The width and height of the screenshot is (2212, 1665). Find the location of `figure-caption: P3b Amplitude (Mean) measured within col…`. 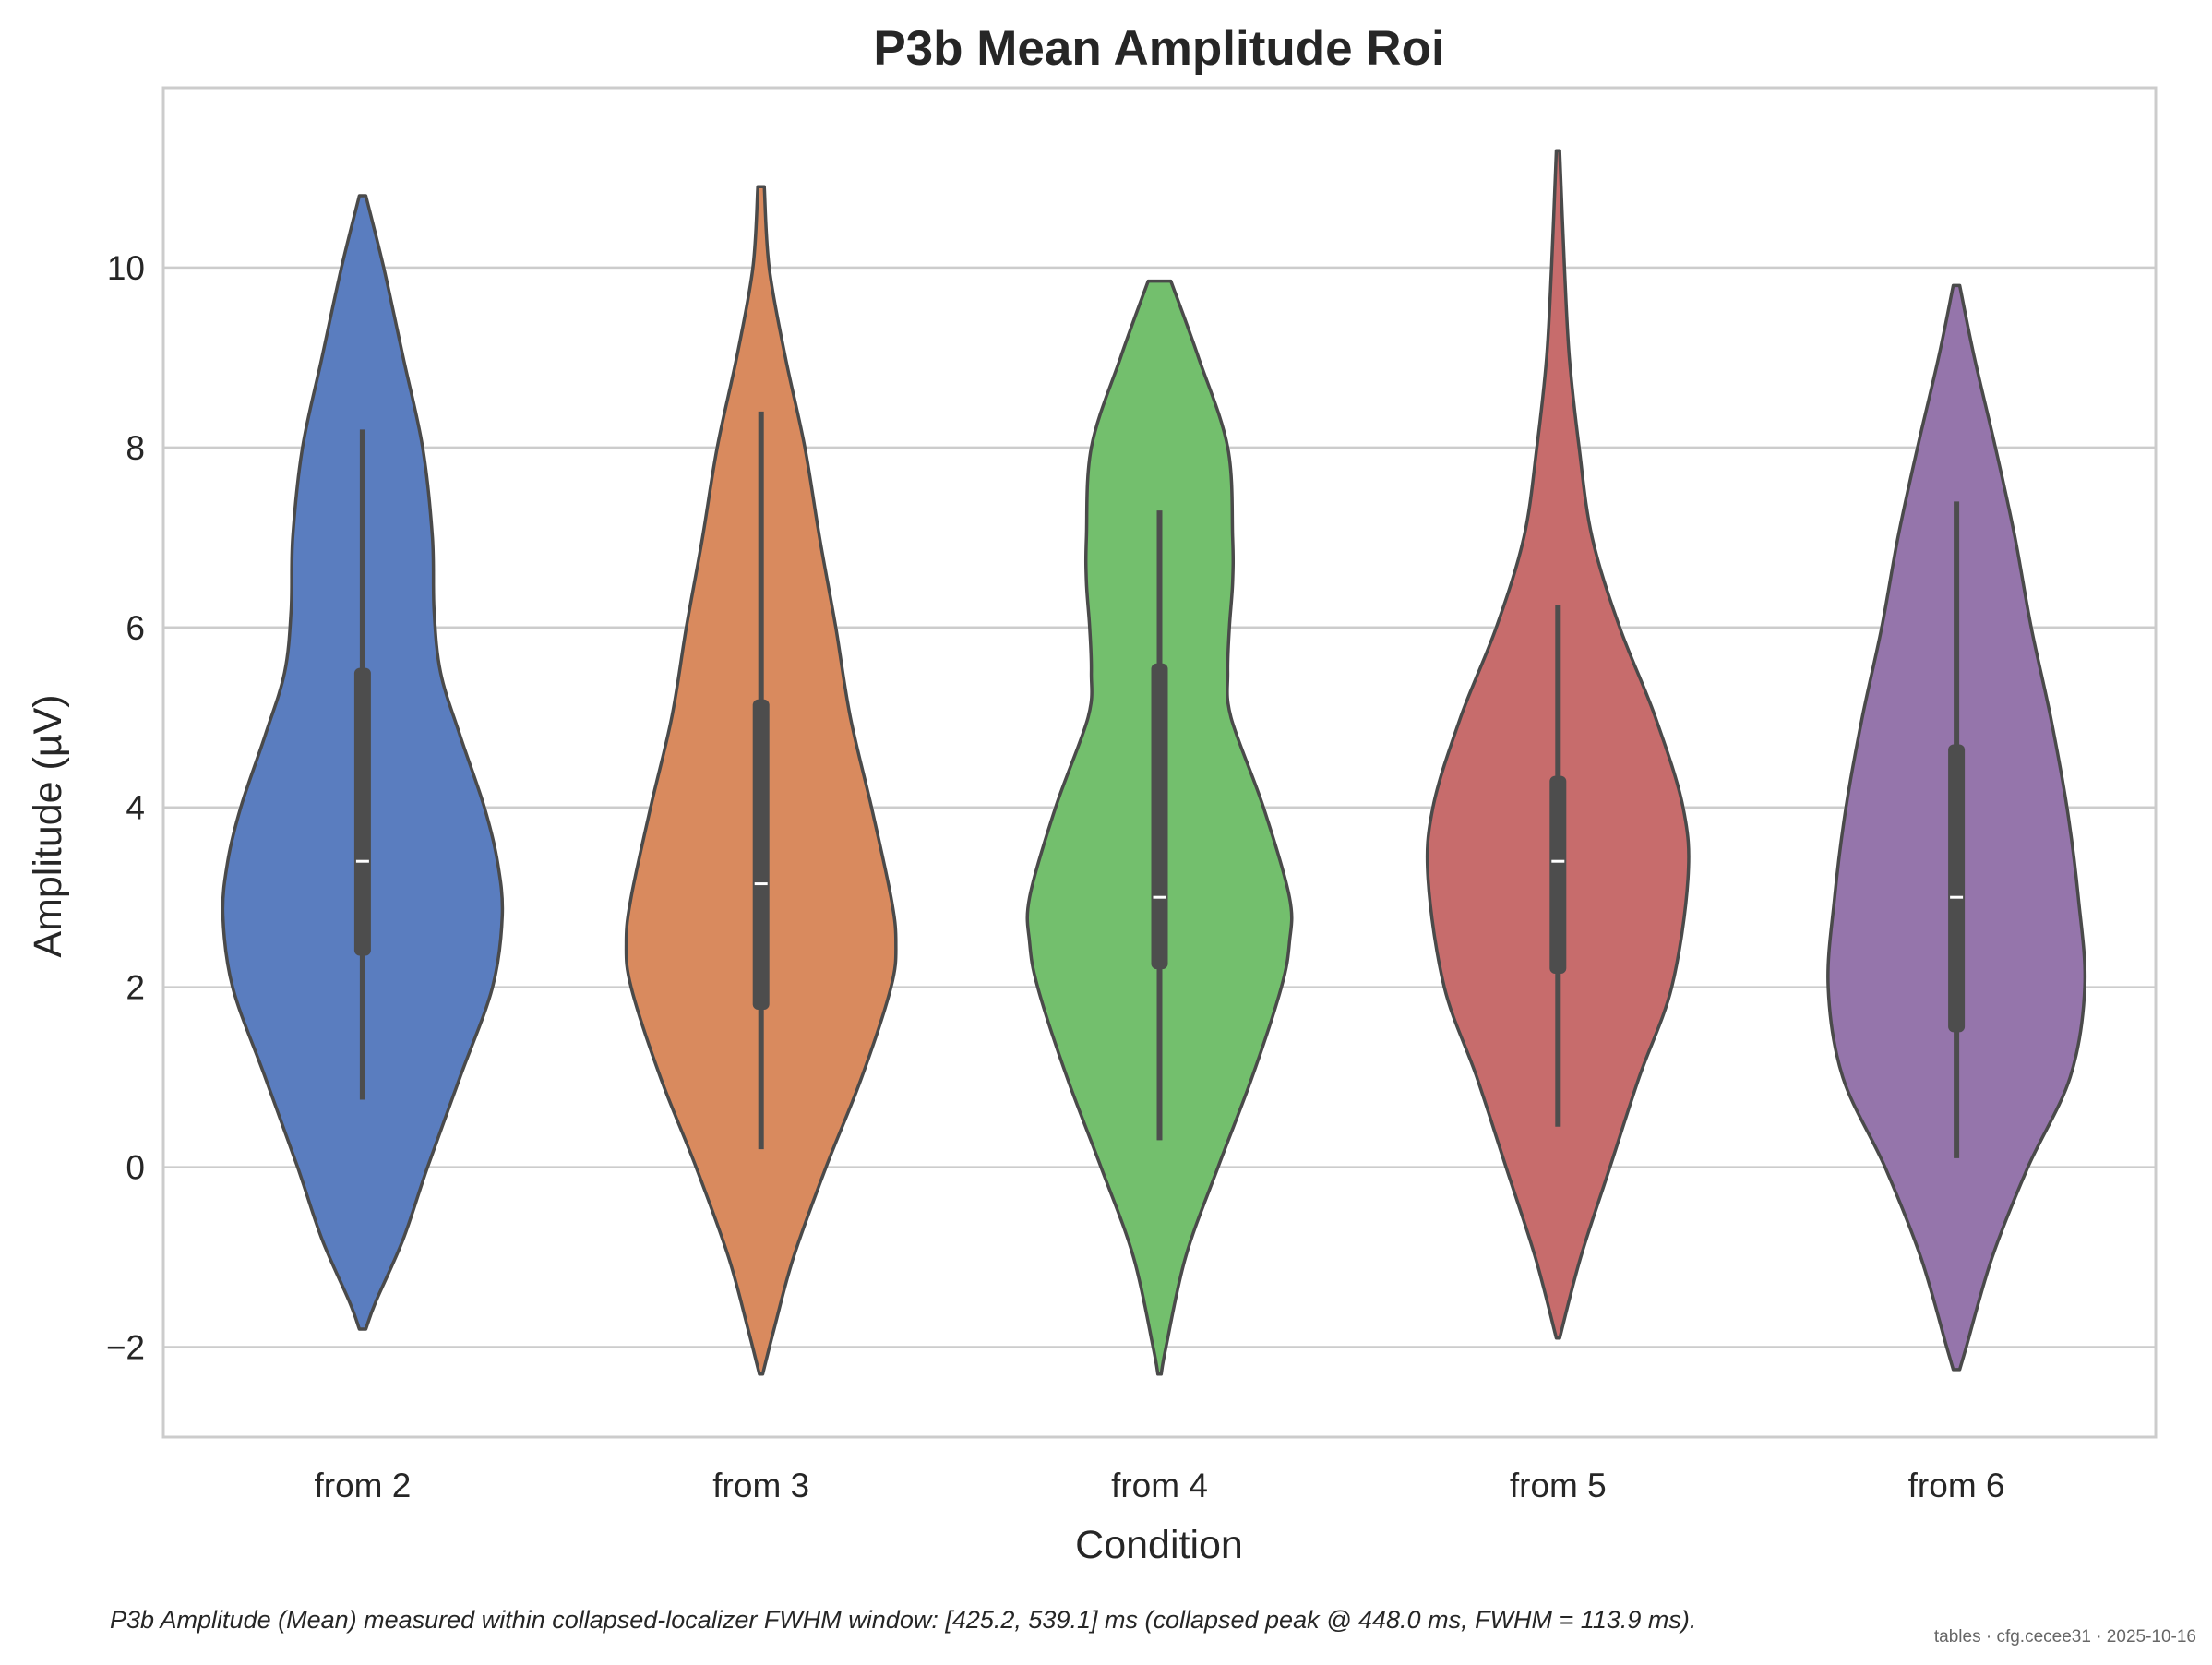

figure-caption: P3b Amplitude (Mean) measured within col… is located at coordinates (903, 1620).